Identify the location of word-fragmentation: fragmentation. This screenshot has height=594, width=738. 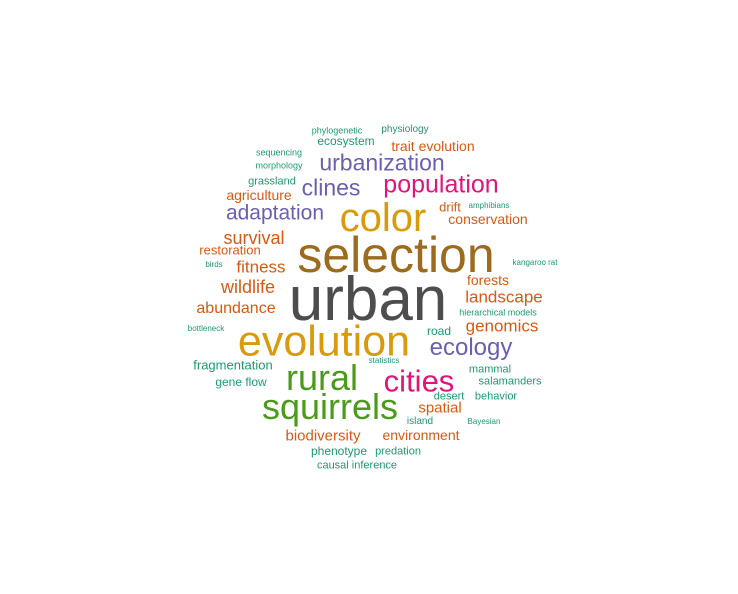
(233, 365).